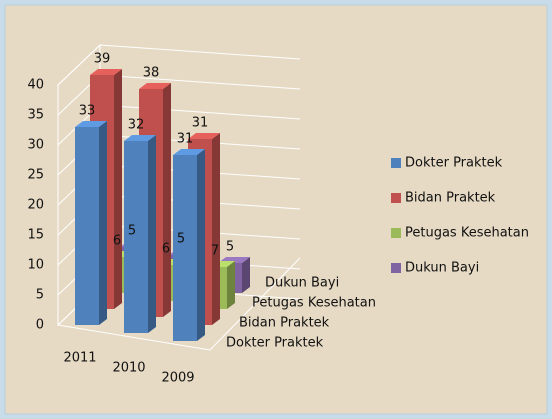 This screenshot has height=419, width=552. I want to click on y-tick-label: 25, so click(35, 175).